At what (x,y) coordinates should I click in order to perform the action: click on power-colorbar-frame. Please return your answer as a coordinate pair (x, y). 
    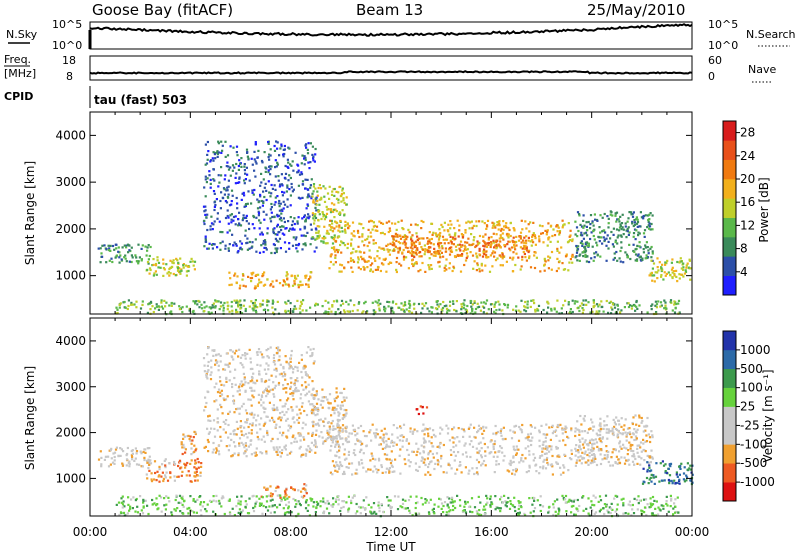
    Looking at the image, I should click on (729, 208).